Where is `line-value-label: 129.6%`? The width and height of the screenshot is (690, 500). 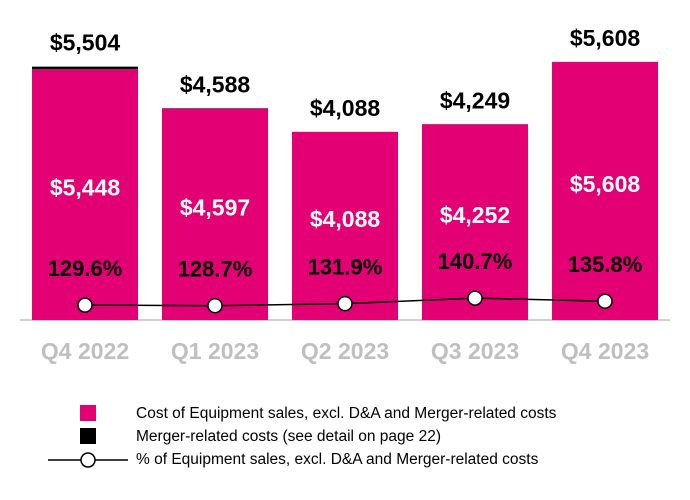 line-value-label: 129.6% is located at coordinates (85, 268).